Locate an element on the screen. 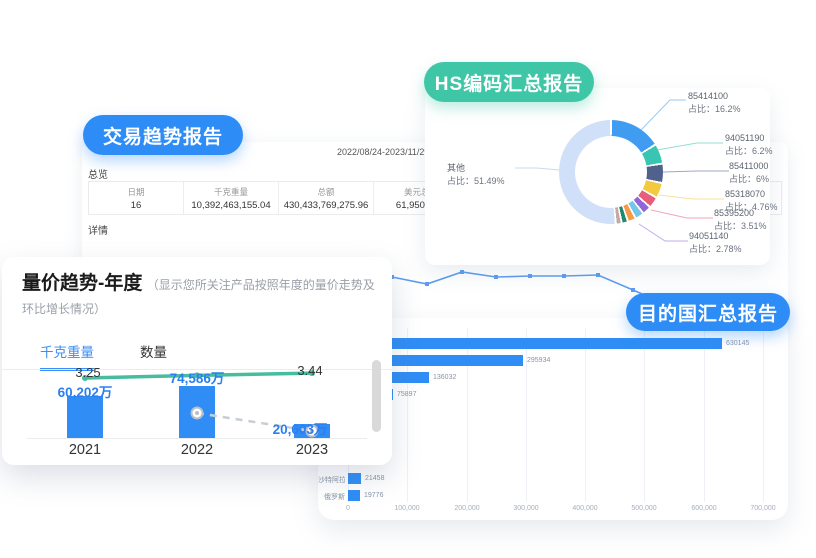  price-label-2021: 3.25 is located at coordinates (88, 372).